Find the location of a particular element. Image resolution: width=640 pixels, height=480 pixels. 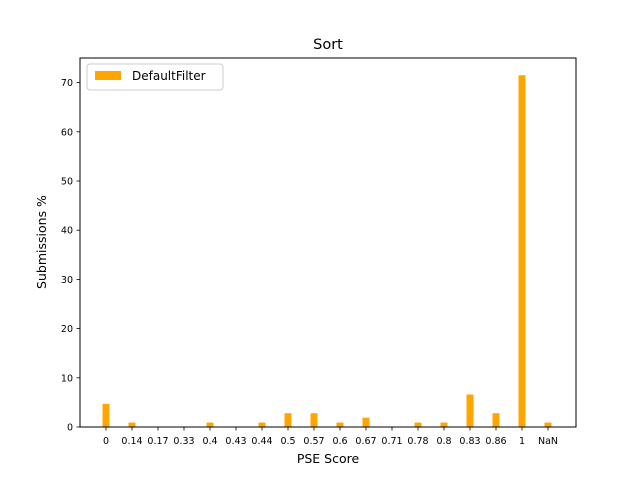

x-tick-label: 0.4 is located at coordinates (209, 441).